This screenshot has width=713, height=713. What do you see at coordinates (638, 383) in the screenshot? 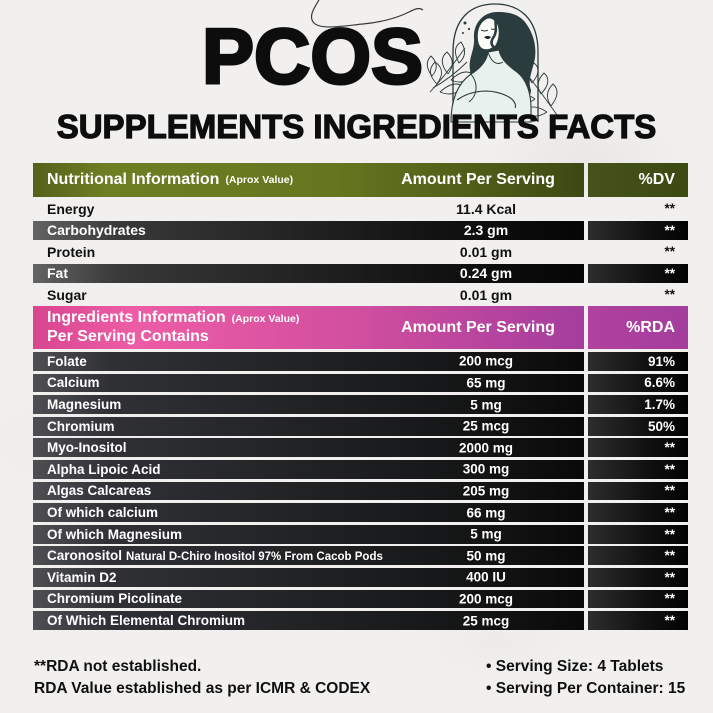
I see `percent-value: 6.6%` at bounding box center [638, 383].